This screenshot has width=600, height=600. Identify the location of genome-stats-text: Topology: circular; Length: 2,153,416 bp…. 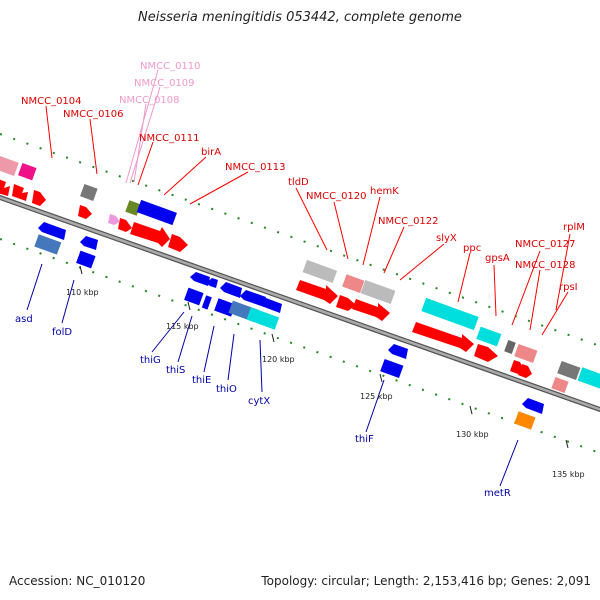
(426, 581).